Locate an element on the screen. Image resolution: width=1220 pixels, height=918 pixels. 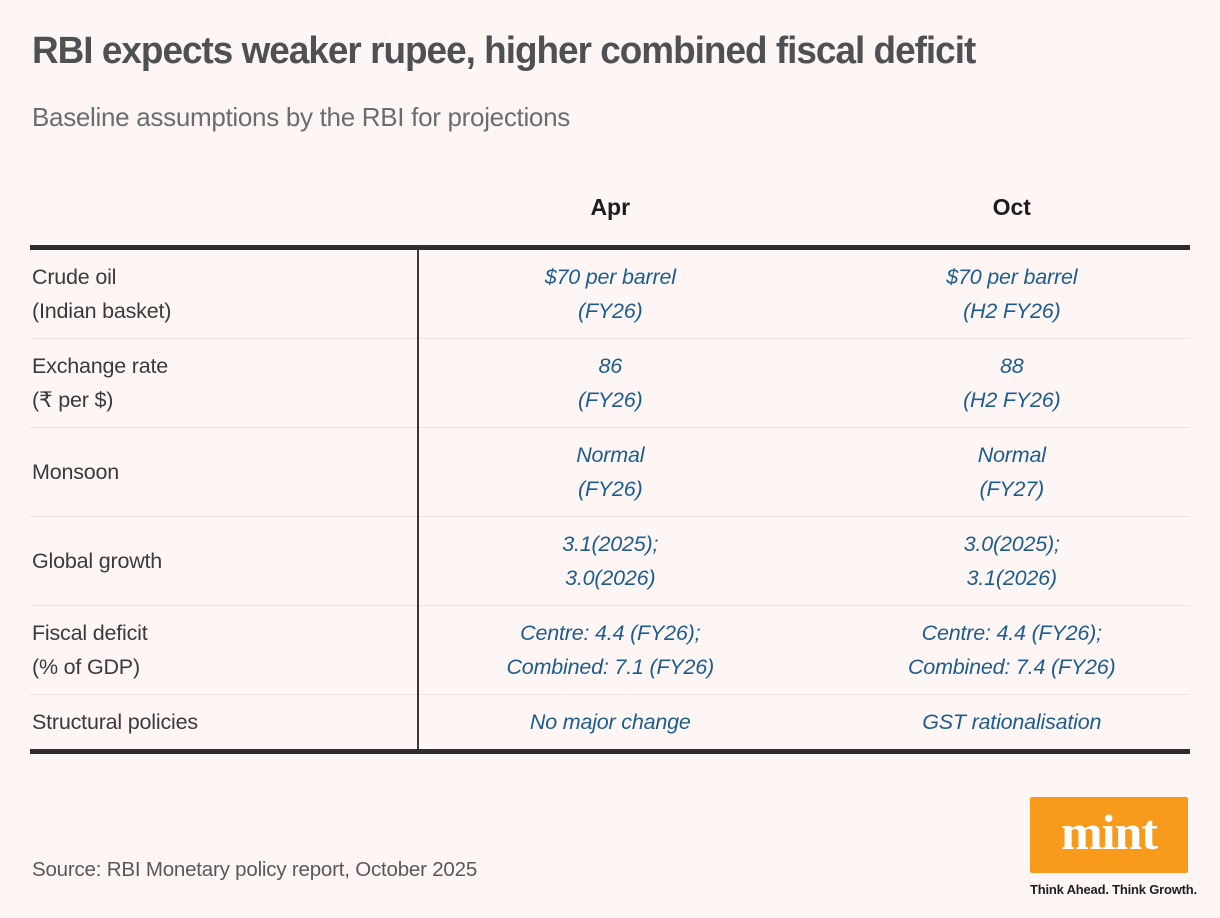
cell-value-line: GST rationalisation is located at coordinates (1012, 722).